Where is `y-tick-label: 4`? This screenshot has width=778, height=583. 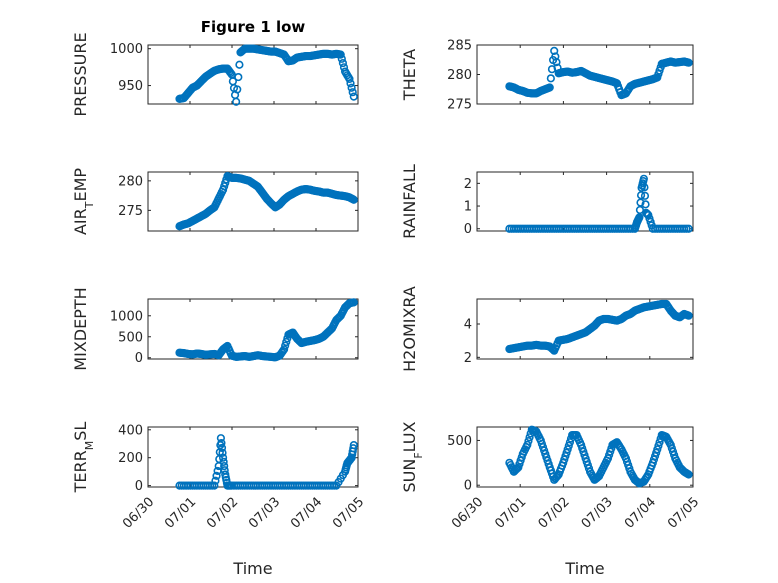 y-tick-label: 4 is located at coordinates (468, 325).